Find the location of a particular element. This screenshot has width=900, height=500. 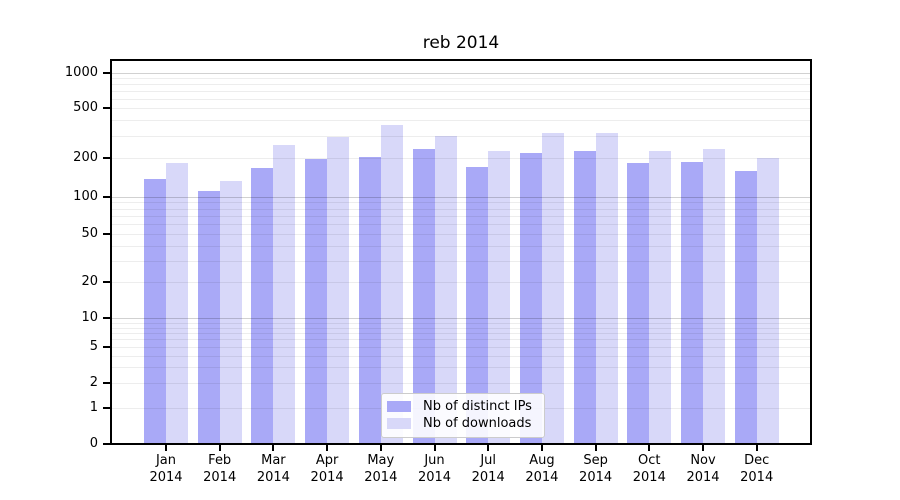

y-tick-label: 5 is located at coordinates (93, 346).